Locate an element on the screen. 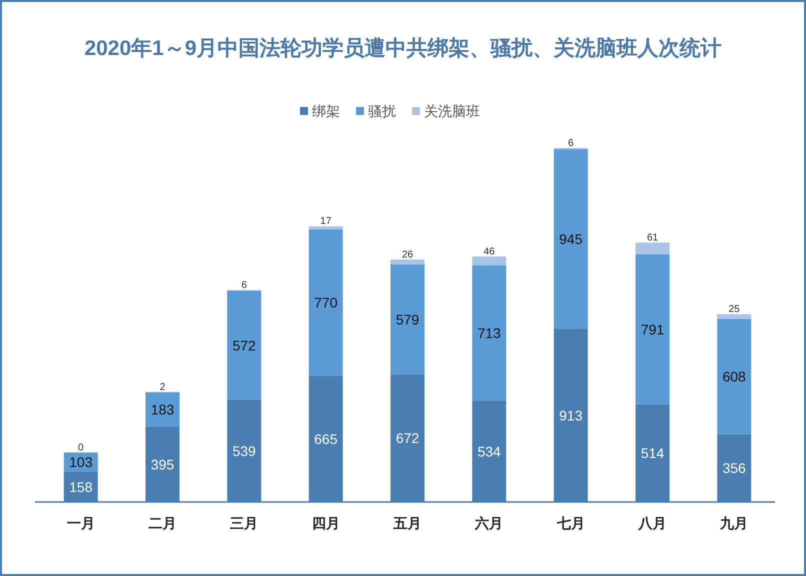 Image resolution: width=806 pixels, height=576 pixels. data-label: 672 is located at coordinates (408, 438).